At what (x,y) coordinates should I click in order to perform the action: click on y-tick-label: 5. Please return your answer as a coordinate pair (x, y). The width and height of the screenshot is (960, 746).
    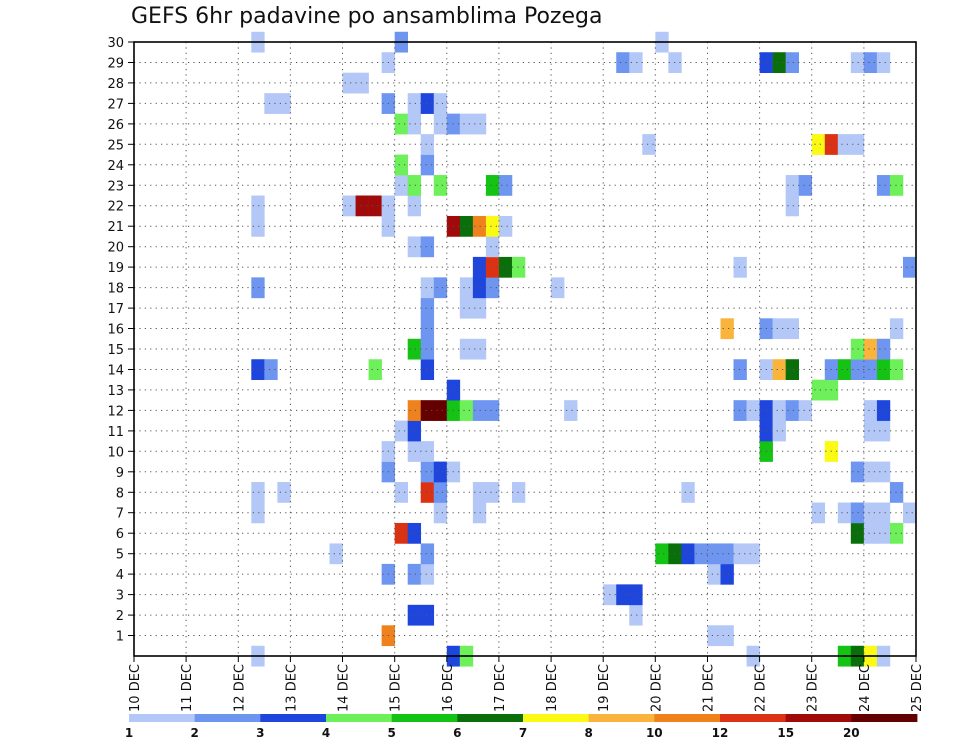
    Looking at the image, I should click on (120, 555).